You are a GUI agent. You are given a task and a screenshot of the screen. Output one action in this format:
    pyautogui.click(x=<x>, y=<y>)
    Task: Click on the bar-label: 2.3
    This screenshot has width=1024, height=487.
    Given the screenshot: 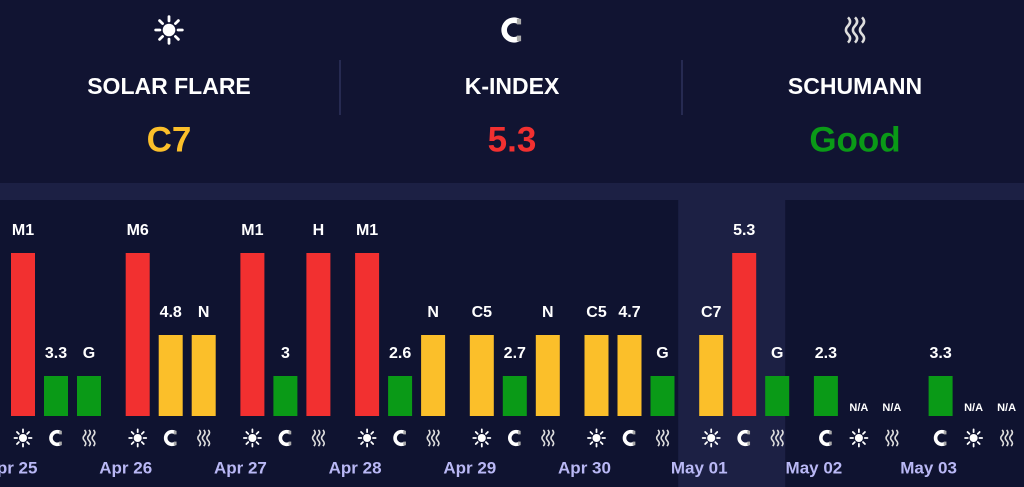 What is the action you would take?
    pyautogui.click(x=826, y=353)
    